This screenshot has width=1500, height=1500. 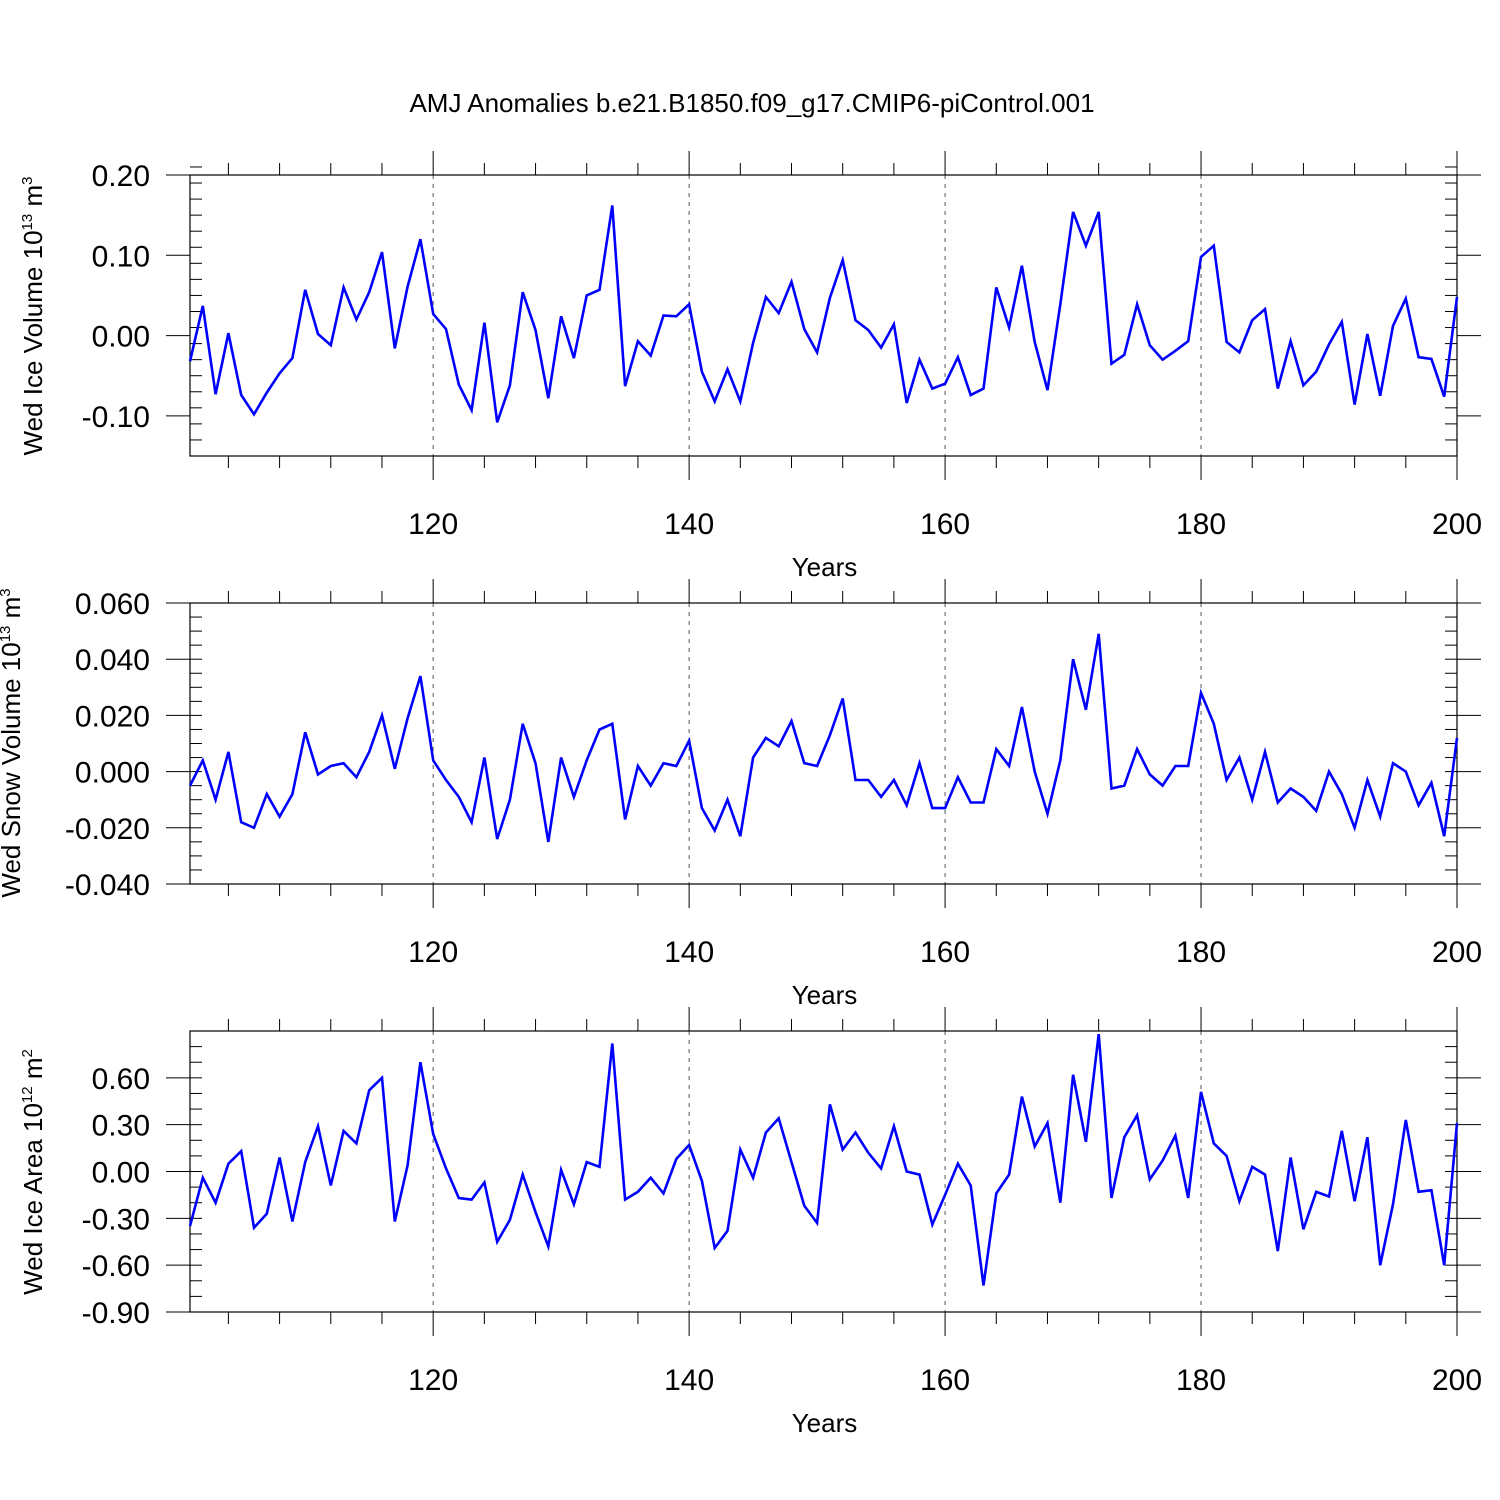 I want to click on ice-area-y-axis-label-unit: m, so click(x=33, y=1072).